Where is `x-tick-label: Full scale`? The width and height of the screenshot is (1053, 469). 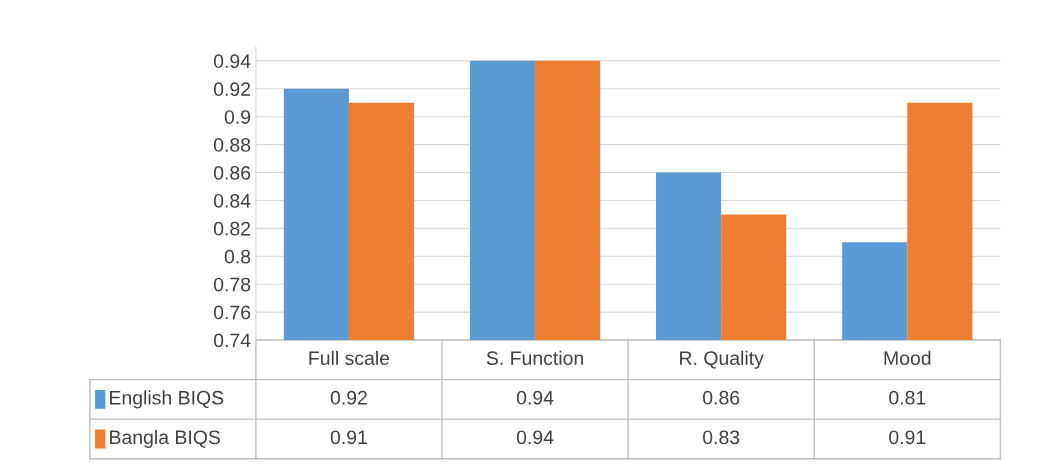
x-tick-label: Full scale is located at coordinates (349, 358).